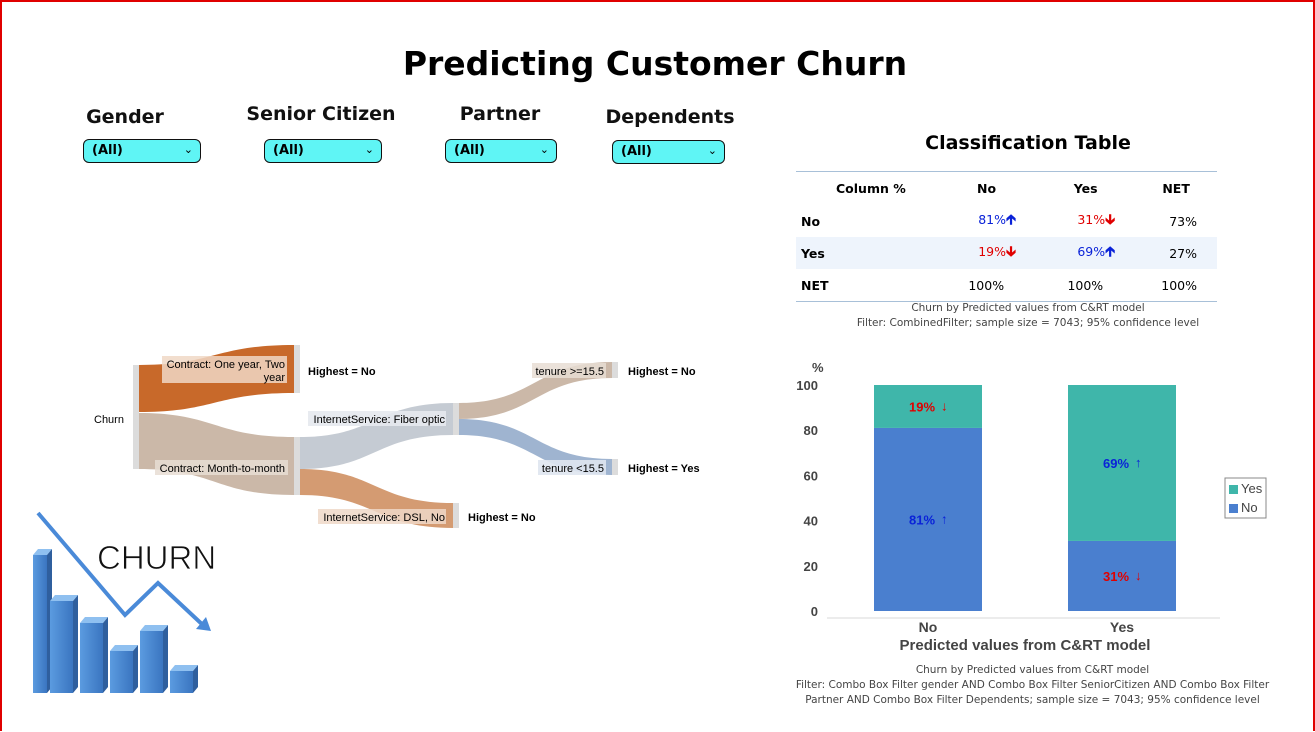 The height and width of the screenshot is (732, 1315). I want to click on churn-logo-image: CHURN, so click(125, 602).